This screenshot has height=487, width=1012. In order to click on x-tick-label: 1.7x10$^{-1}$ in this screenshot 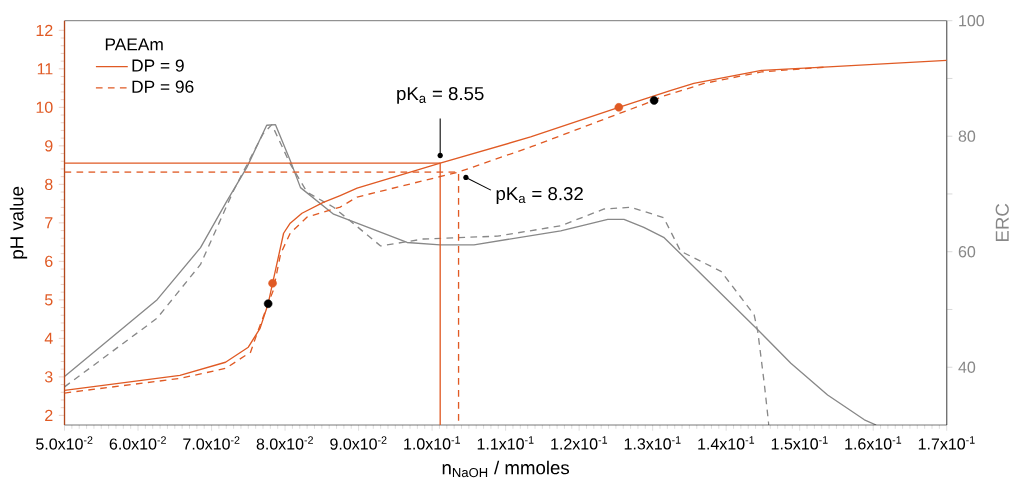, I will do `click(946, 443)`.